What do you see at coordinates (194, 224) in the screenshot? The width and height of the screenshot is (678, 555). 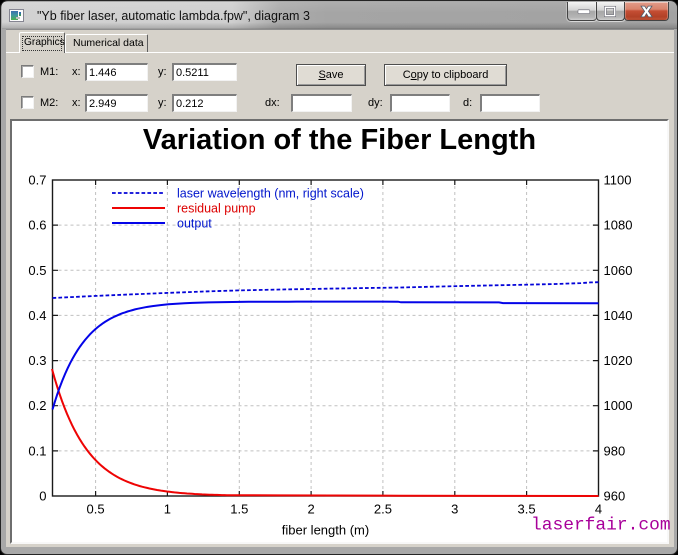 I see `svg-text: output` at bounding box center [194, 224].